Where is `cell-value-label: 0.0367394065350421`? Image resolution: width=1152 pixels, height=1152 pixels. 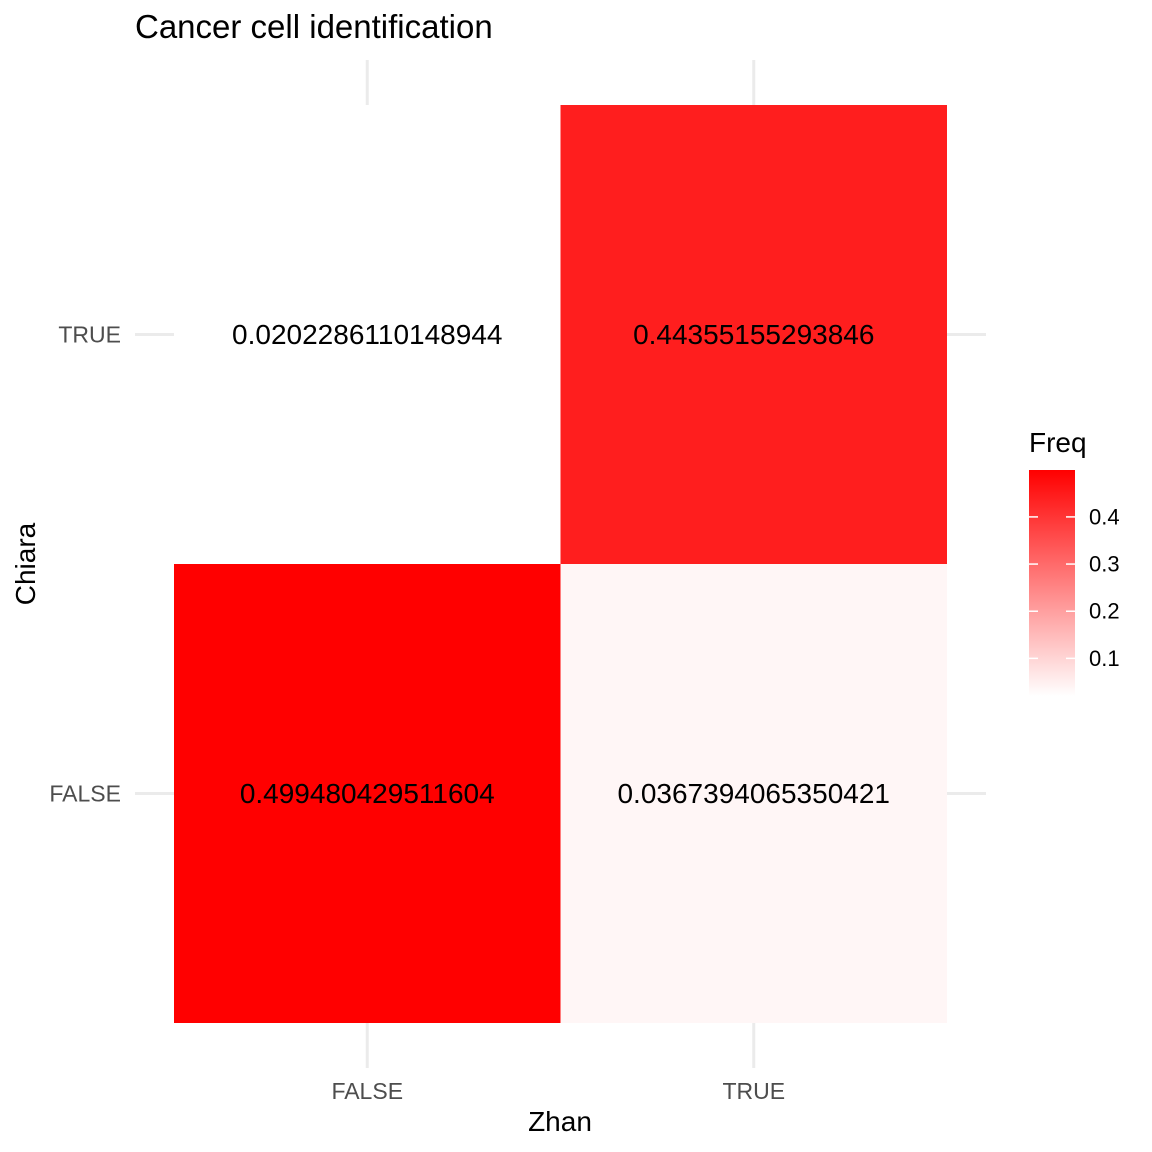
cell-value-label: 0.0367394065350421 is located at coordinates (753, 793).